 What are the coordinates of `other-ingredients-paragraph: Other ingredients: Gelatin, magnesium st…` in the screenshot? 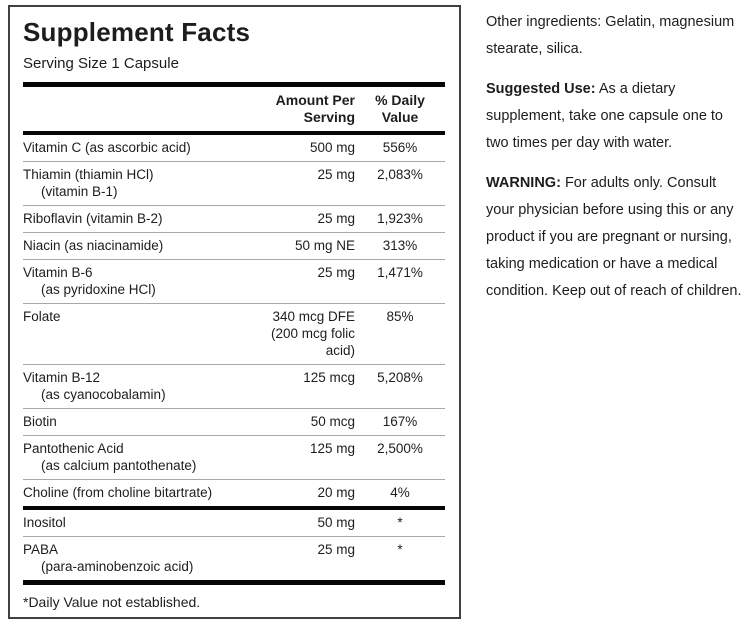 It's located at (617, 36).